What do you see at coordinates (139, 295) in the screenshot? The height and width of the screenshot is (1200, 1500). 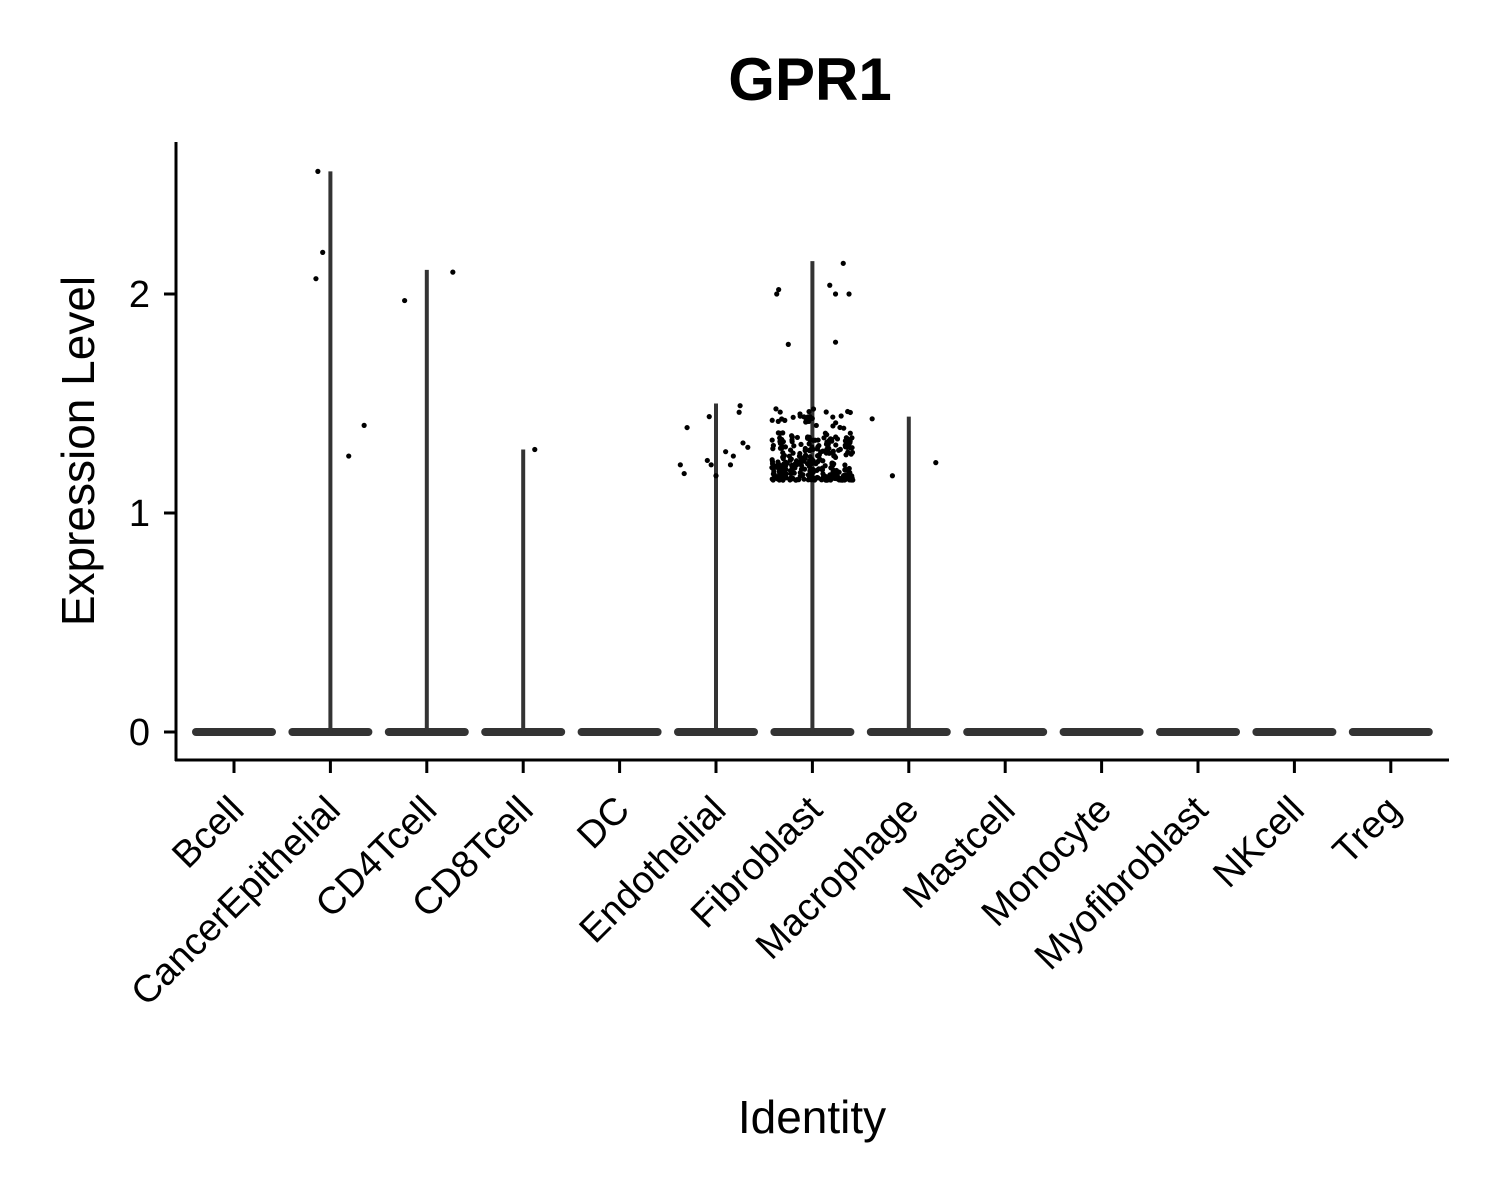 I see `y-tick-label: 2` at bounding box center [139, 295].